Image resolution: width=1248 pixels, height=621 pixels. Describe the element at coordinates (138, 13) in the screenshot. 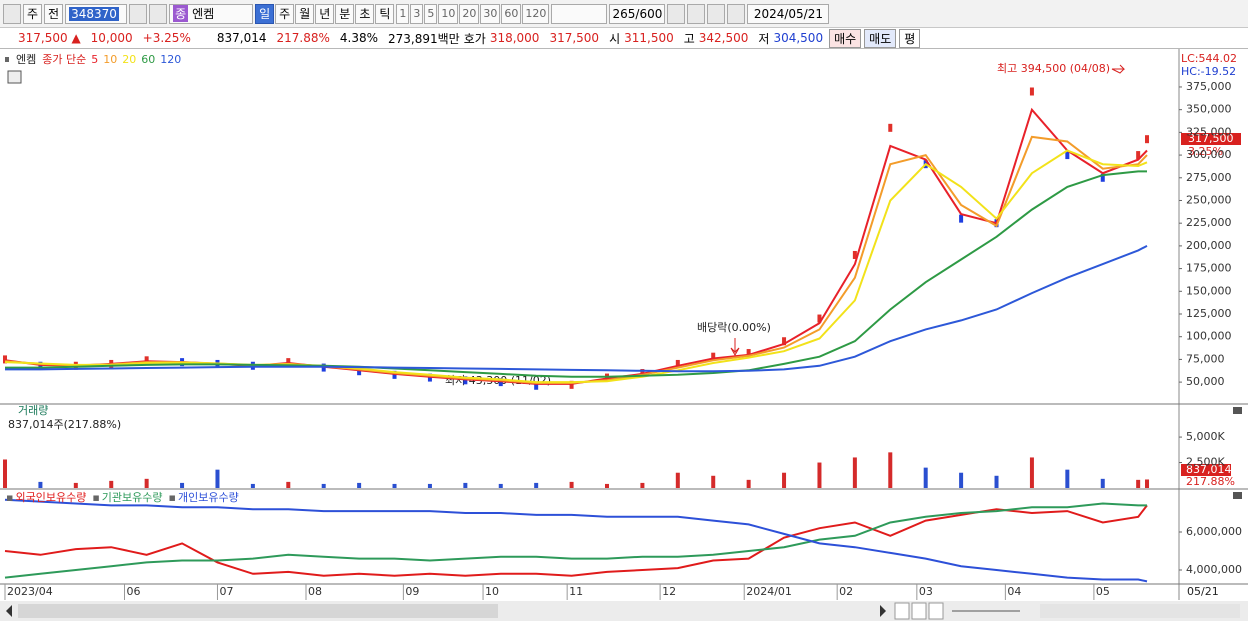

I see `search-icon` at that location.